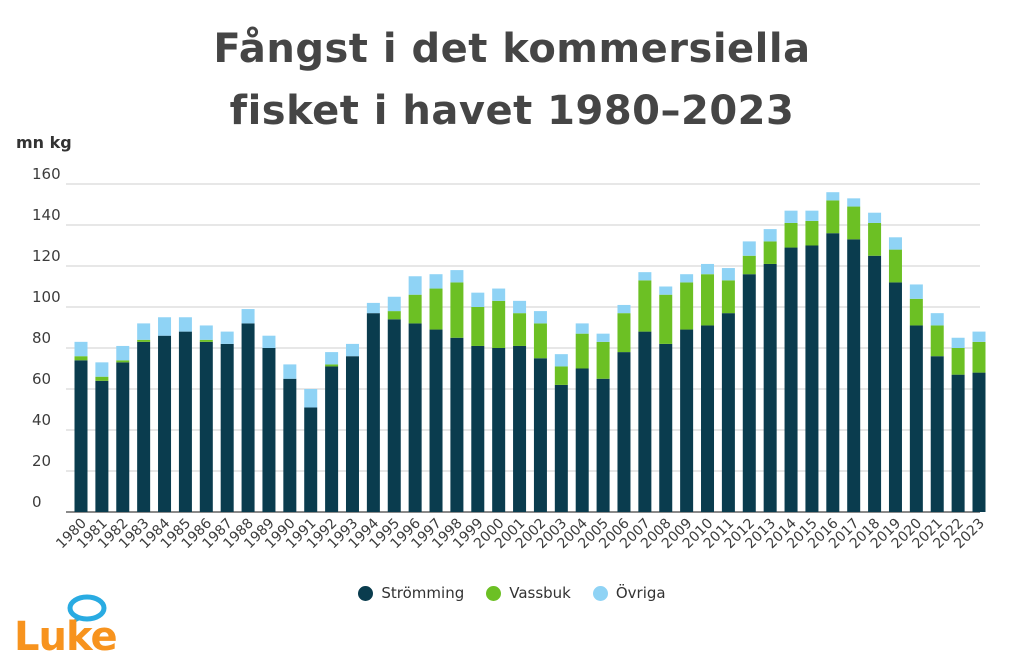 The height and width of the screenshot is (667, 1024). What do you see at coordinates (41, 338) in the screenshot?
I see `y-tick-label: 80` at bounding box center [41, 338].